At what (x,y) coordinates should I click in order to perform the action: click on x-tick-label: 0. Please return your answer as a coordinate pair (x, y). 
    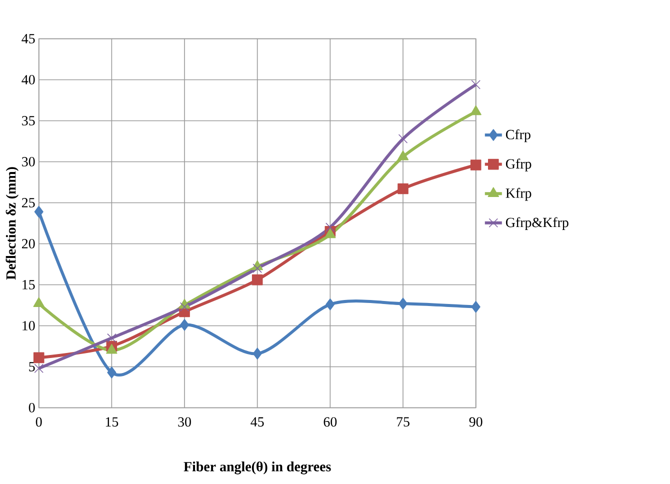
    Looking at the image, I should click on (39, 422).